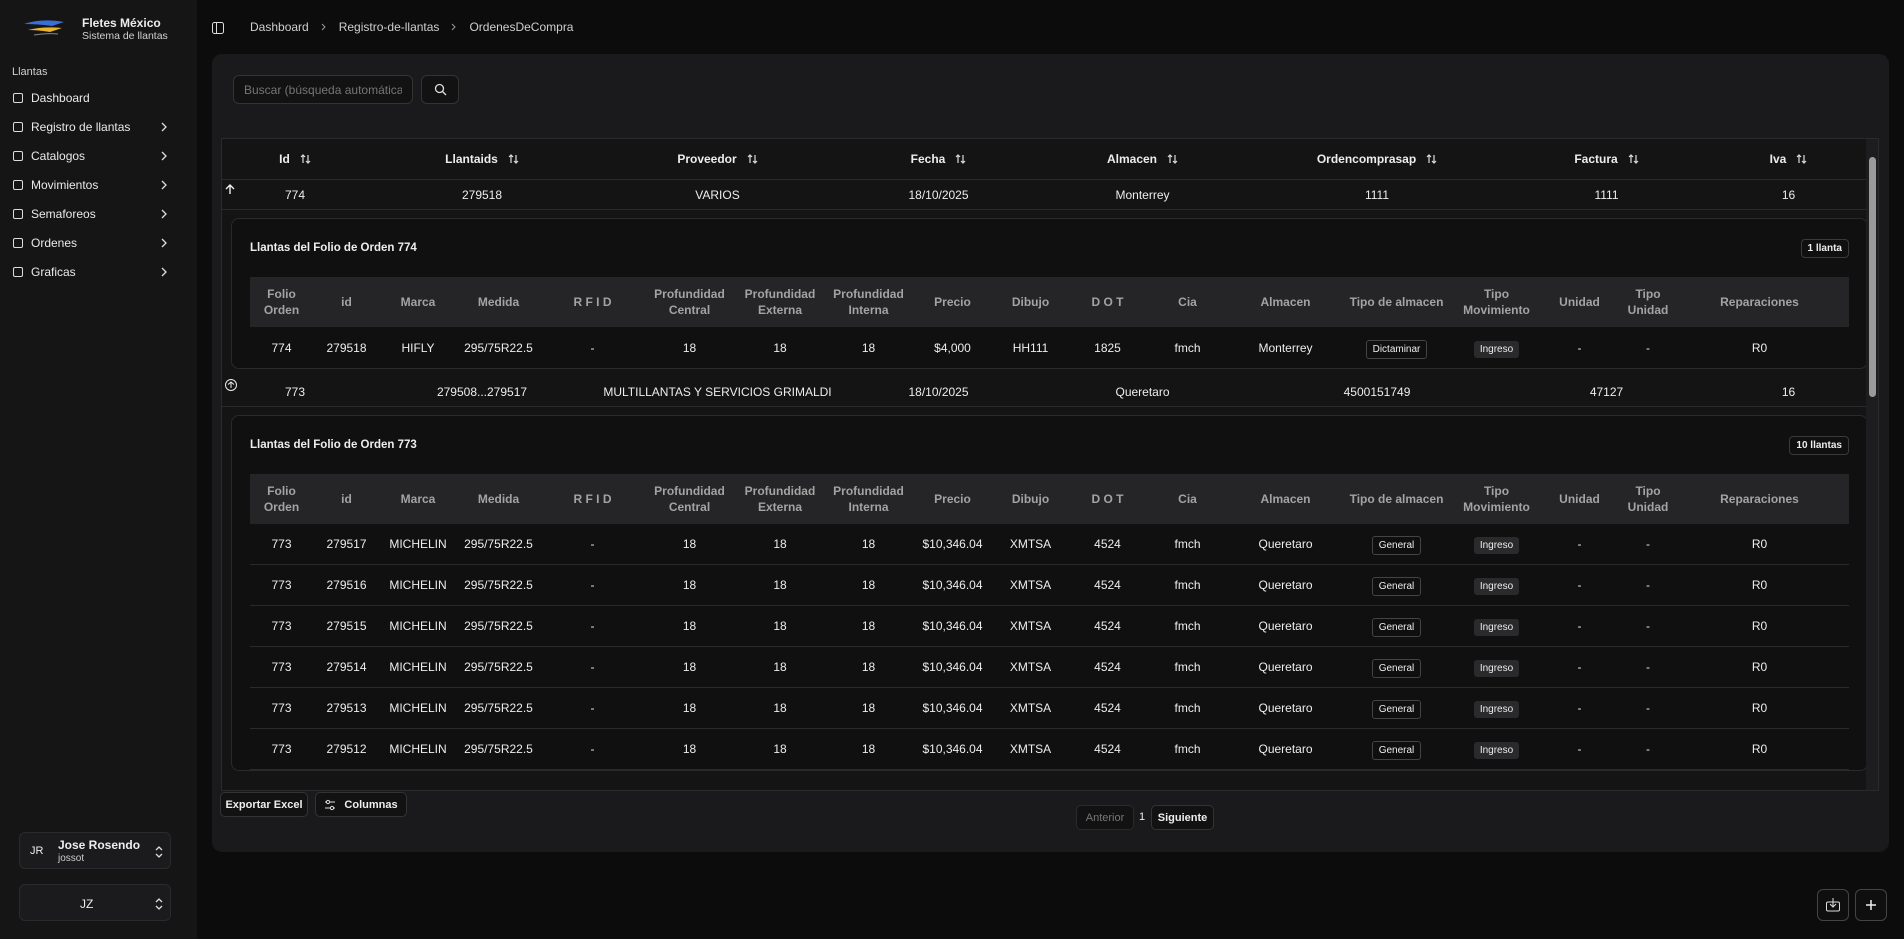 The width and height of the screenshot is (1904, 939). What do you see at coordinates (1142, 159) in the screenshot?
I see `header-cell: Almacen` at bounding box center [1142, 159].